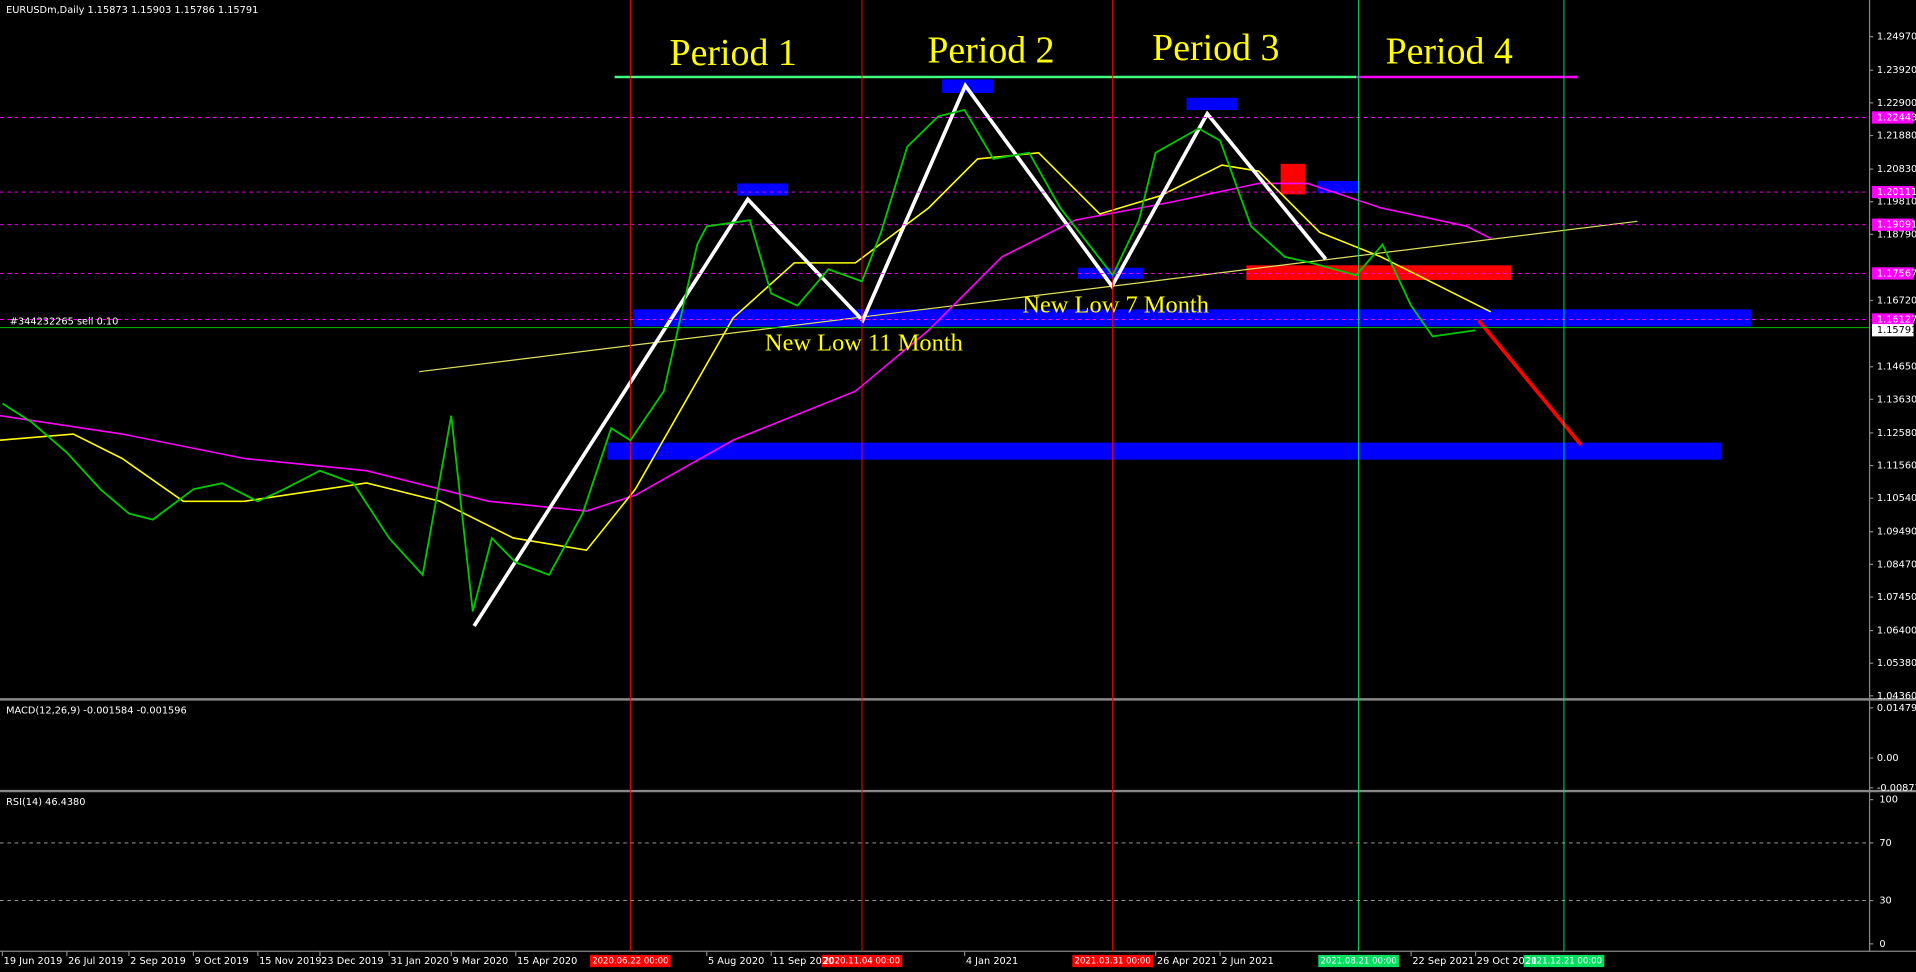 This screenshot has width=1916, height=972. I want to click on y-tick-label: 0.014792, so click(1896, 708).